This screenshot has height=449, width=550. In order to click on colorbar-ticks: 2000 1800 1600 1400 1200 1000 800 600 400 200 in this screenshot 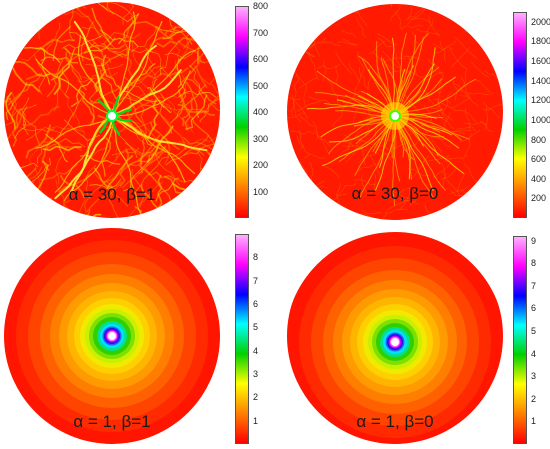, I will do `click(540, 115)`.